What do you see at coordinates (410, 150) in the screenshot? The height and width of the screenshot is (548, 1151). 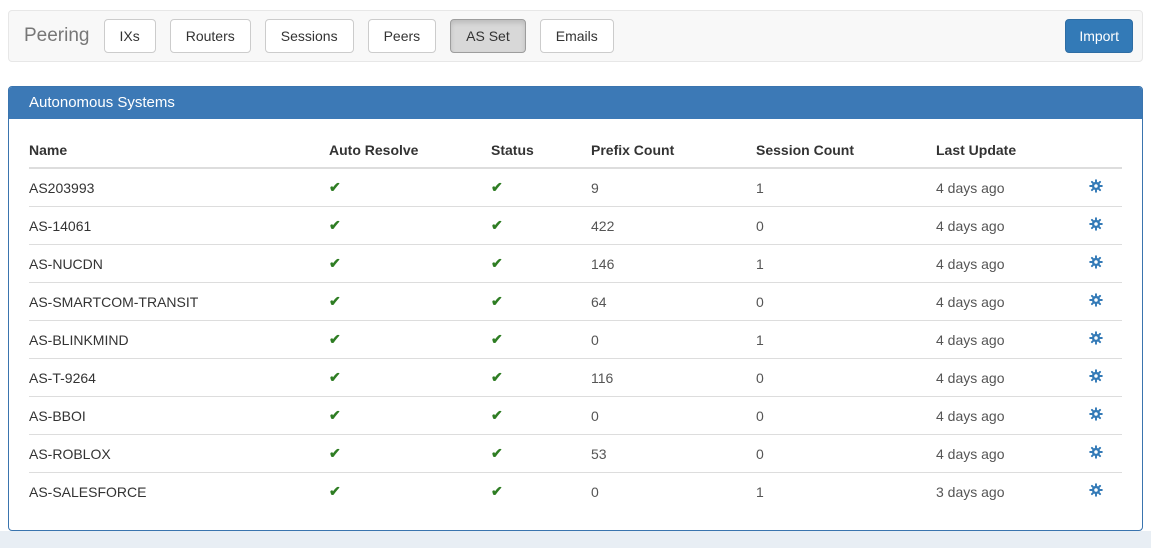 I see `column-header: Auto Resolve` at bounding box center [410, 150].